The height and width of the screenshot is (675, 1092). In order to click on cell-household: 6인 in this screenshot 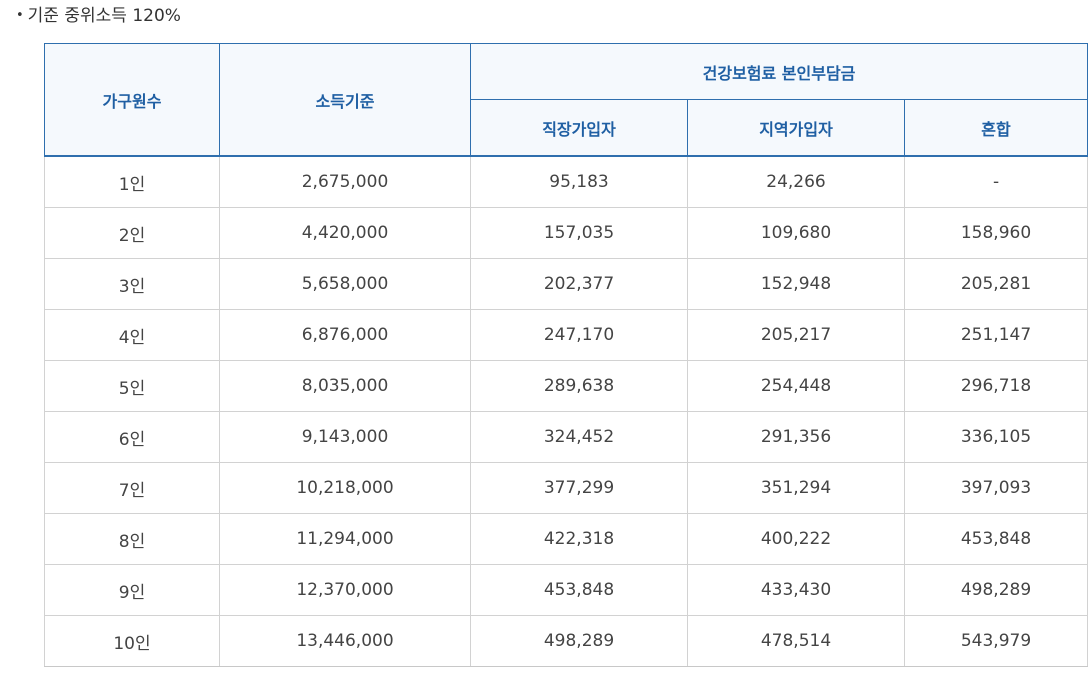, I will do `click(132, 437)`.